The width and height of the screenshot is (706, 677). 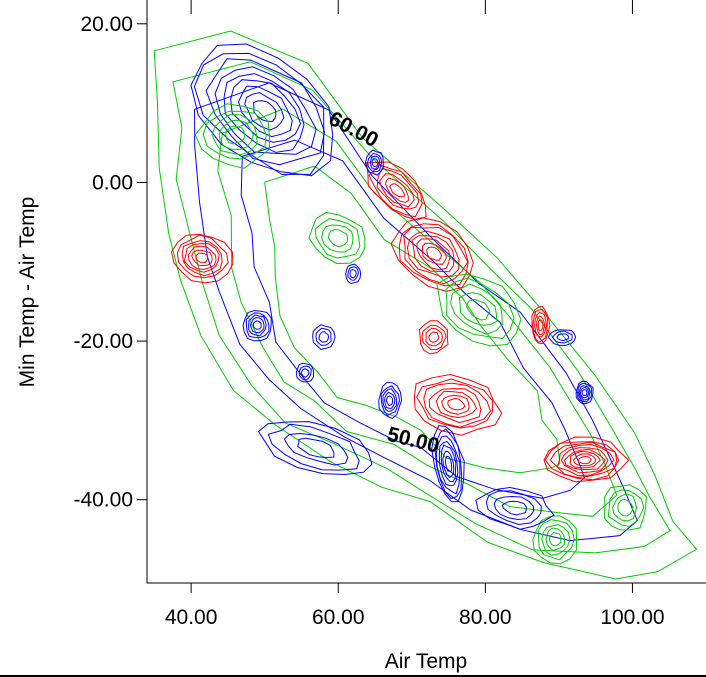 I want to click on red-peak-west, so click(x=202, y=258).